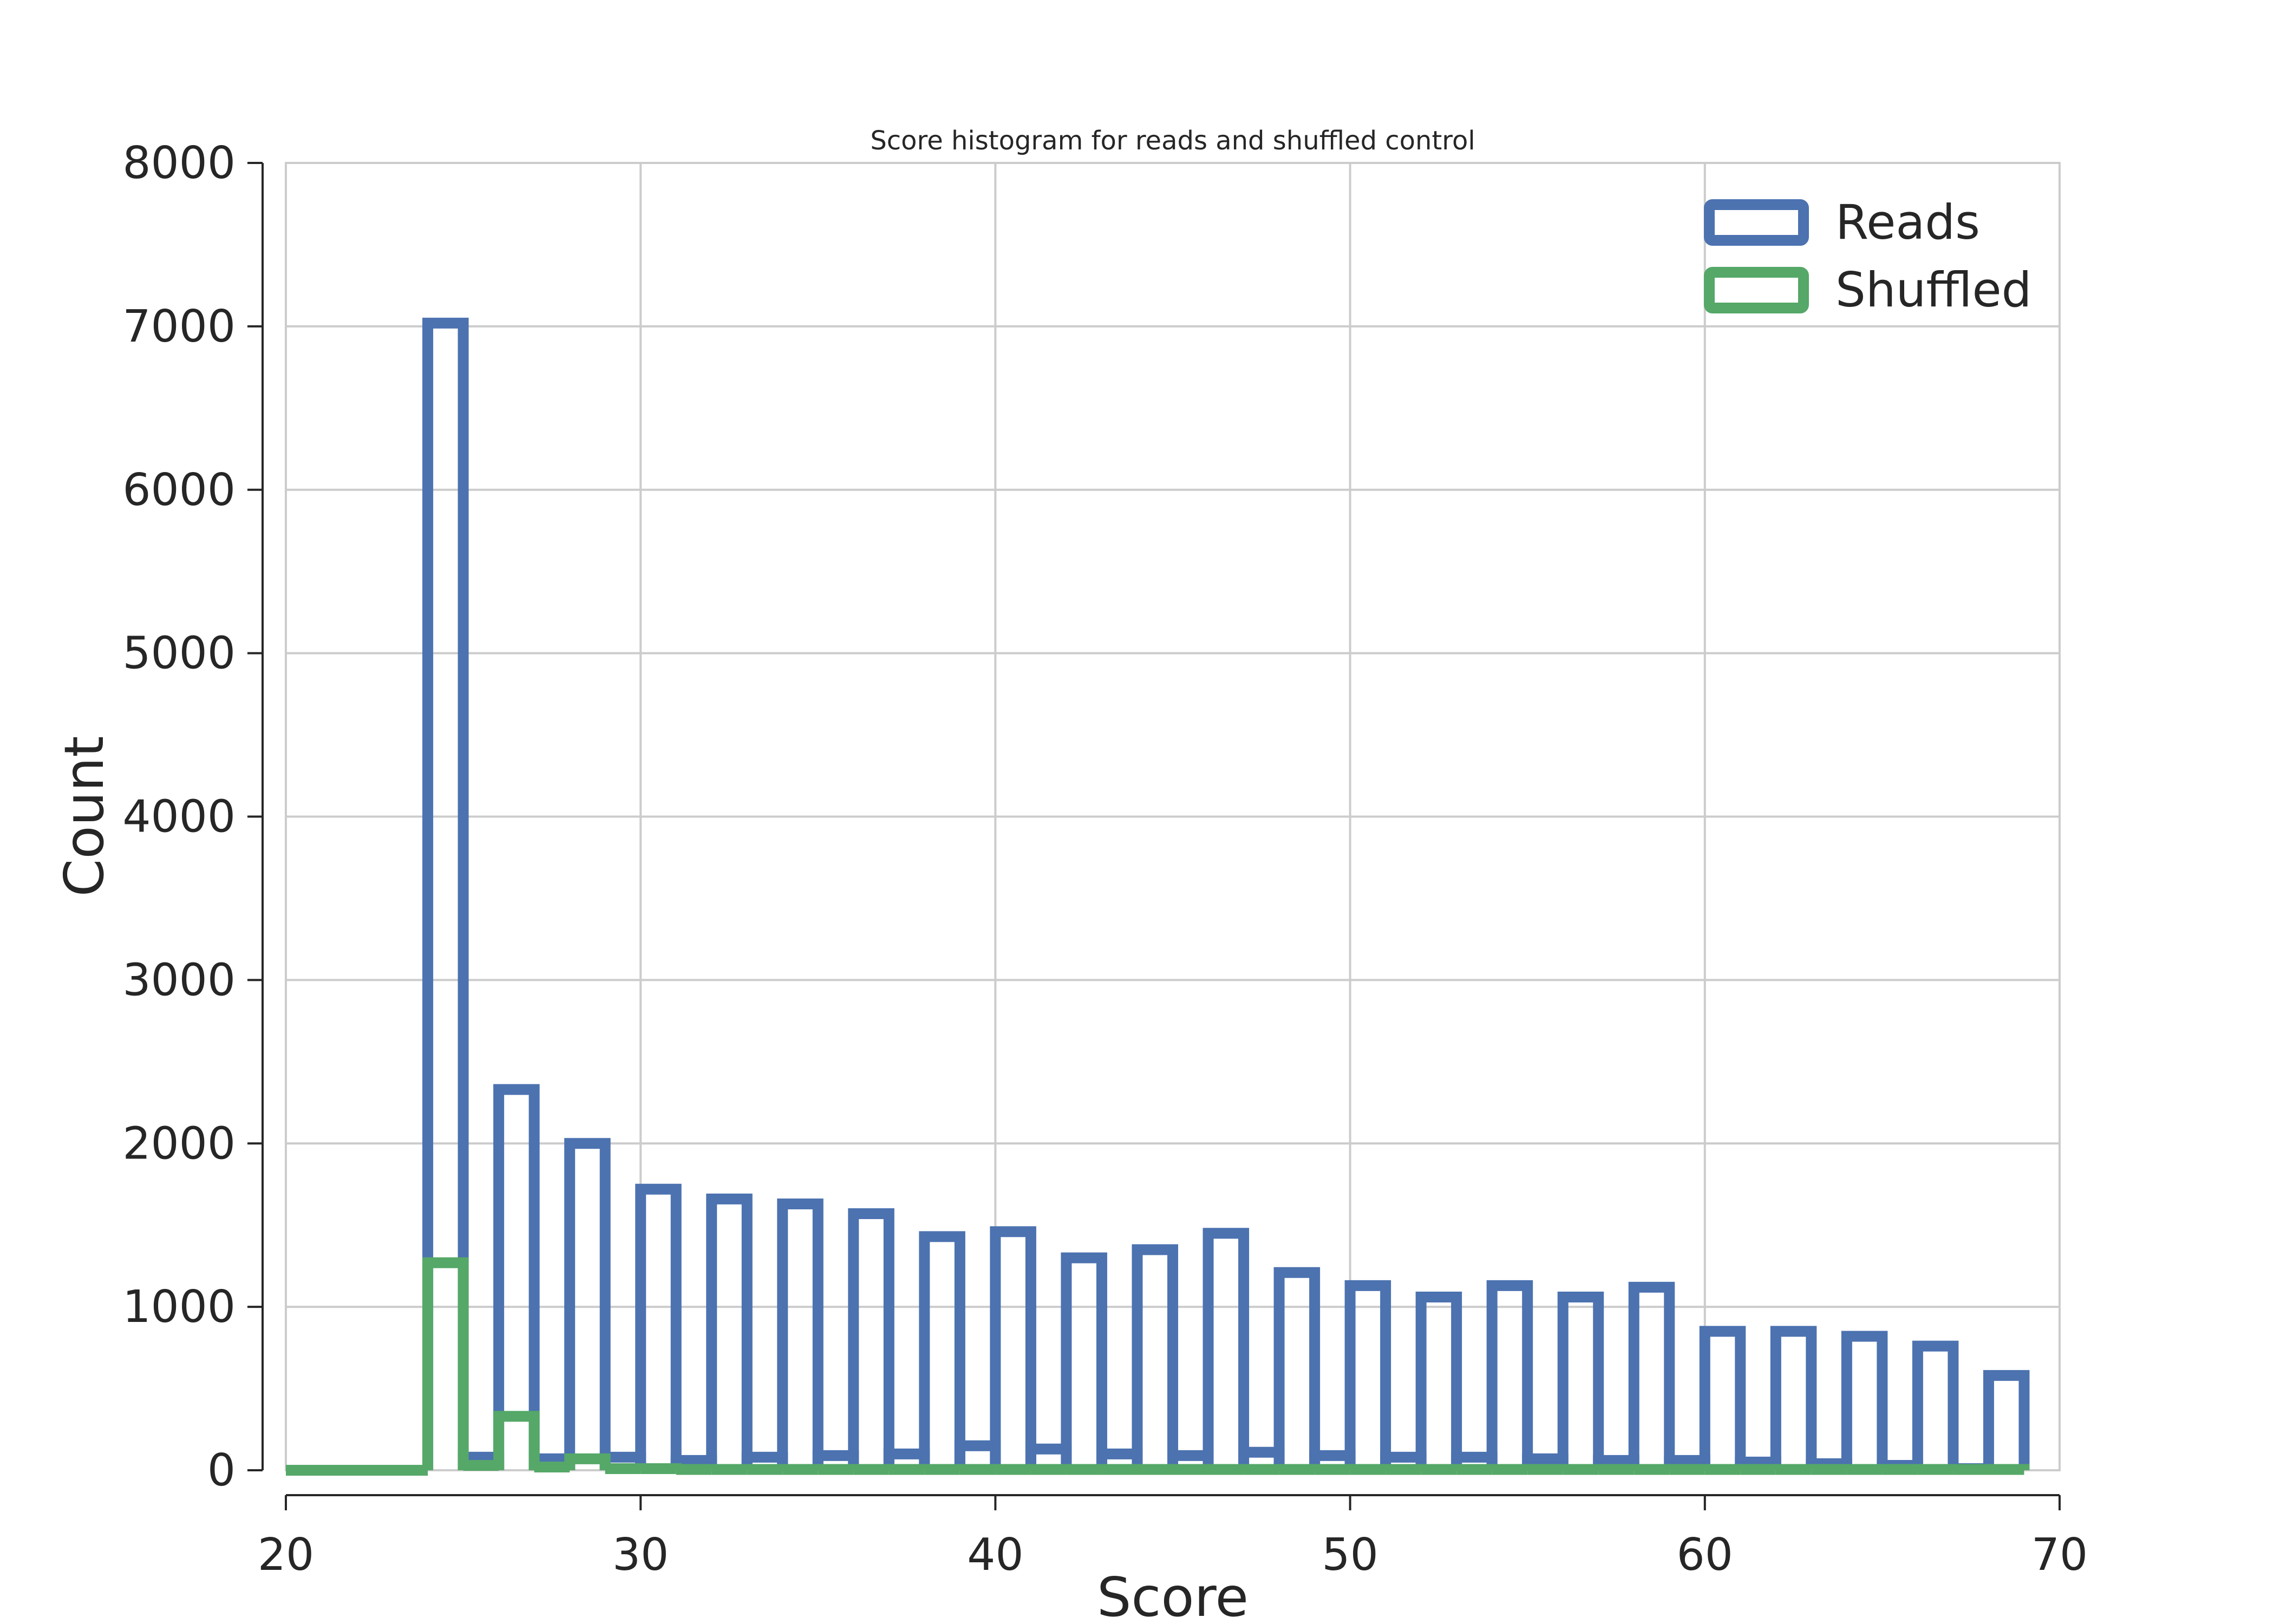 The width and height of the screenshot is (2274, 1624). Describe the element at coordinates (179, 653) in the screenshot. I see `y-tick-label: 5000` at that location.